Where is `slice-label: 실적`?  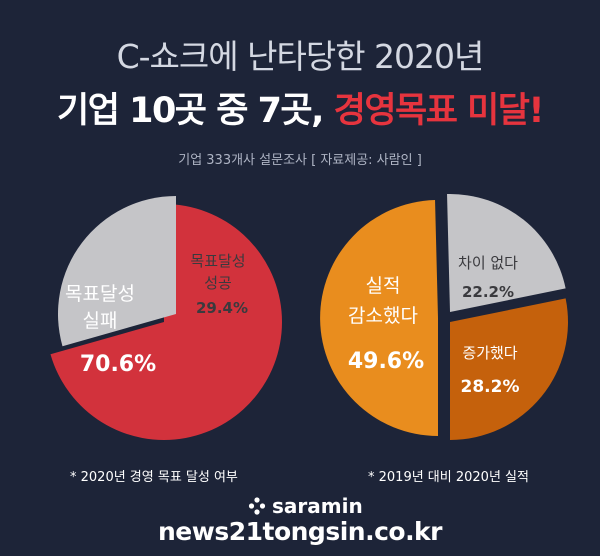 slice-label: 실적 is located at coordinates (383, 286).